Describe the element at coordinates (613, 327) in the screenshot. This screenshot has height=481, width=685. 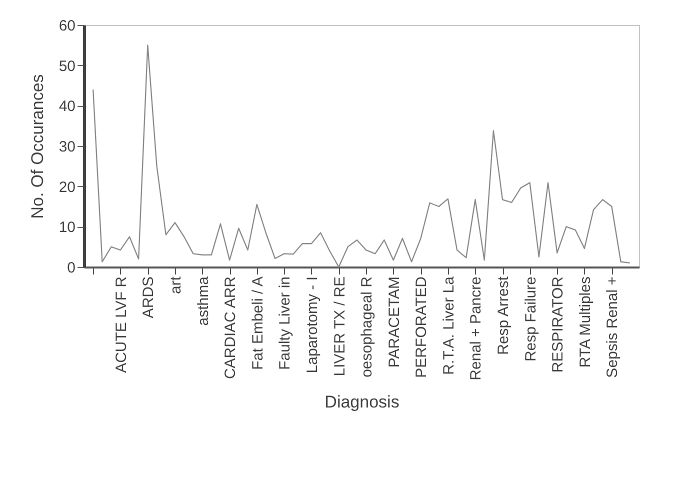
I see `x-tick-label: Sepsis Renal +` at that location.